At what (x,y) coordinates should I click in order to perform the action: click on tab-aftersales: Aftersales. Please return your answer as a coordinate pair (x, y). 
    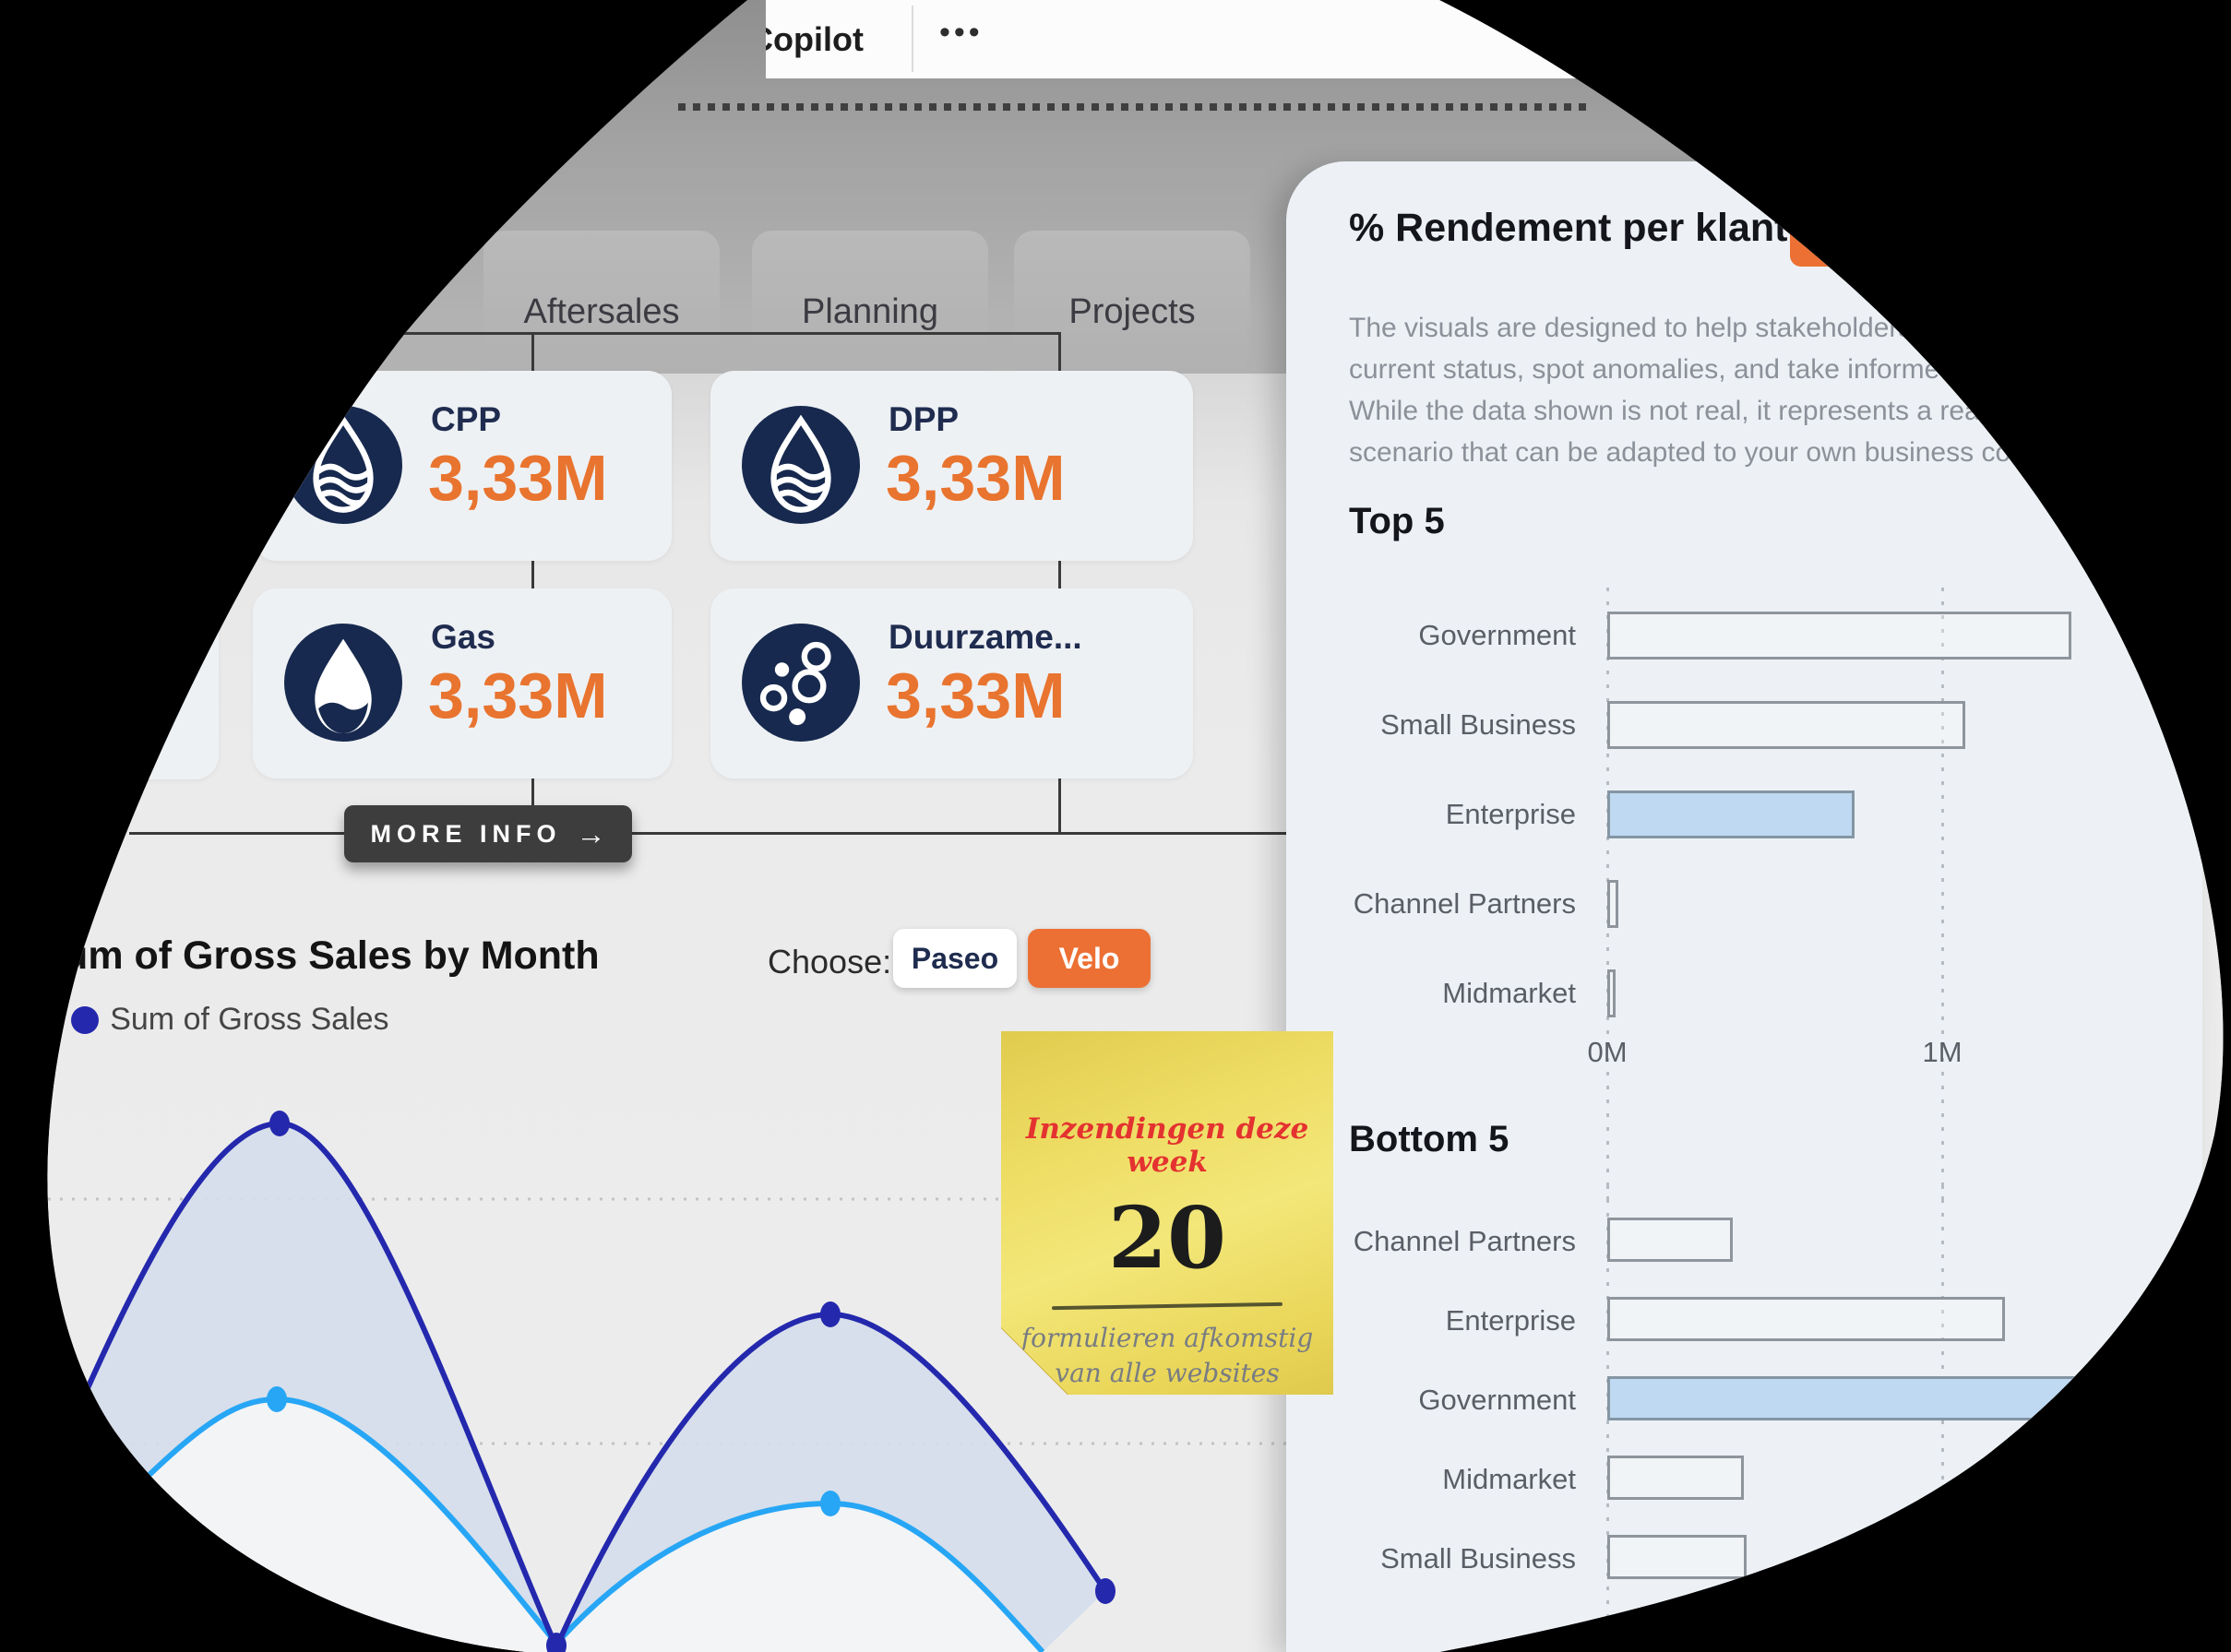
    Looking at the image, I should click on (602, 302).